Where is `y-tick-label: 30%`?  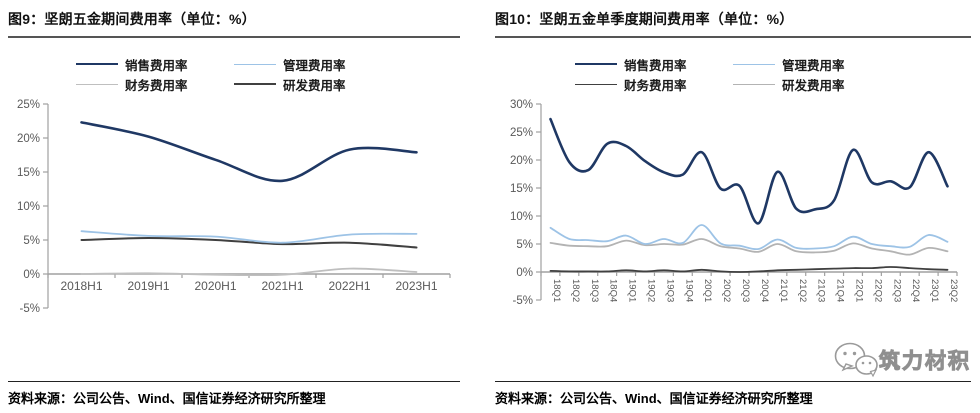
y-tick-label: 30% is located at coordinates (521, 105).